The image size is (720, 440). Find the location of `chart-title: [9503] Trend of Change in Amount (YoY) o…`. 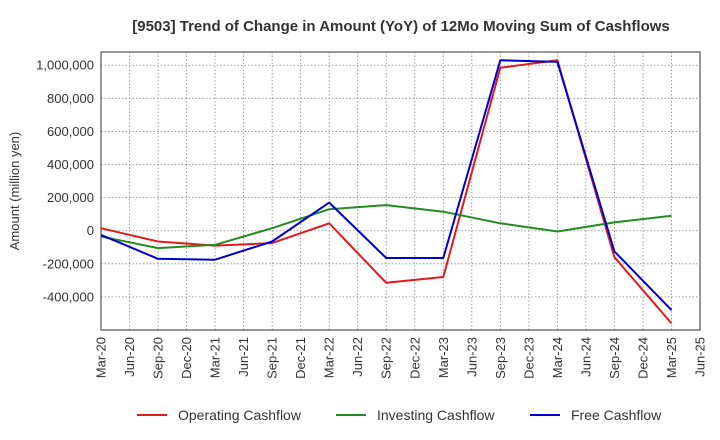

chart-title: [9503] Trend of Change in Amount (YoY) o… is located at coordinates (401, 26).